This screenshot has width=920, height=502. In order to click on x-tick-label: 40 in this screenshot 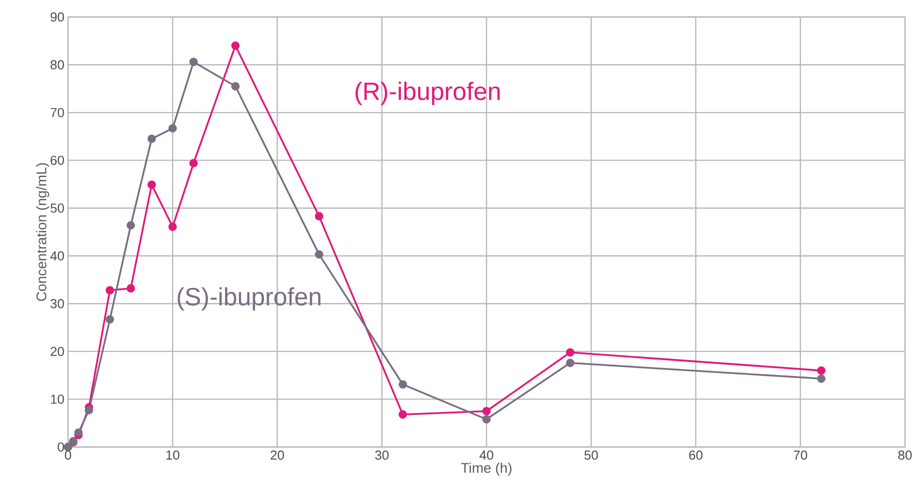, I will do `click(487, 455)`.